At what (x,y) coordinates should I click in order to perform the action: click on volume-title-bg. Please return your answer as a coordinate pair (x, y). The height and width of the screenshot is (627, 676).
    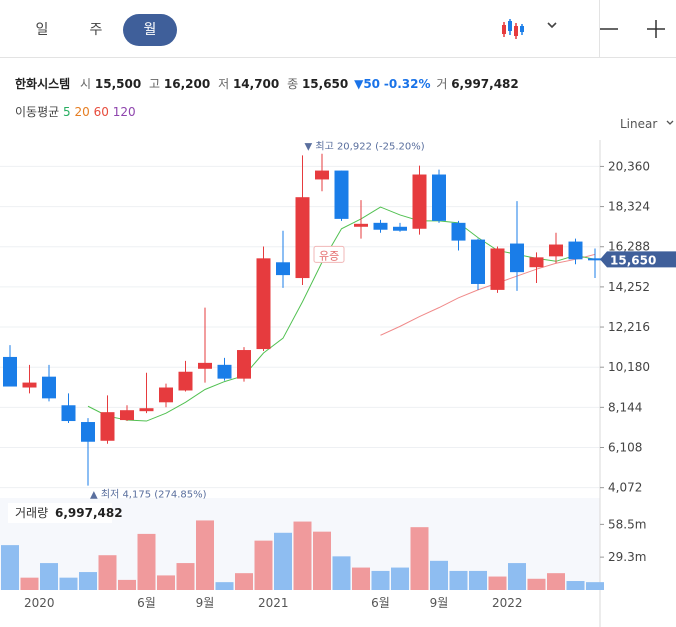
    Looking at the image, I should click on (60, 513).